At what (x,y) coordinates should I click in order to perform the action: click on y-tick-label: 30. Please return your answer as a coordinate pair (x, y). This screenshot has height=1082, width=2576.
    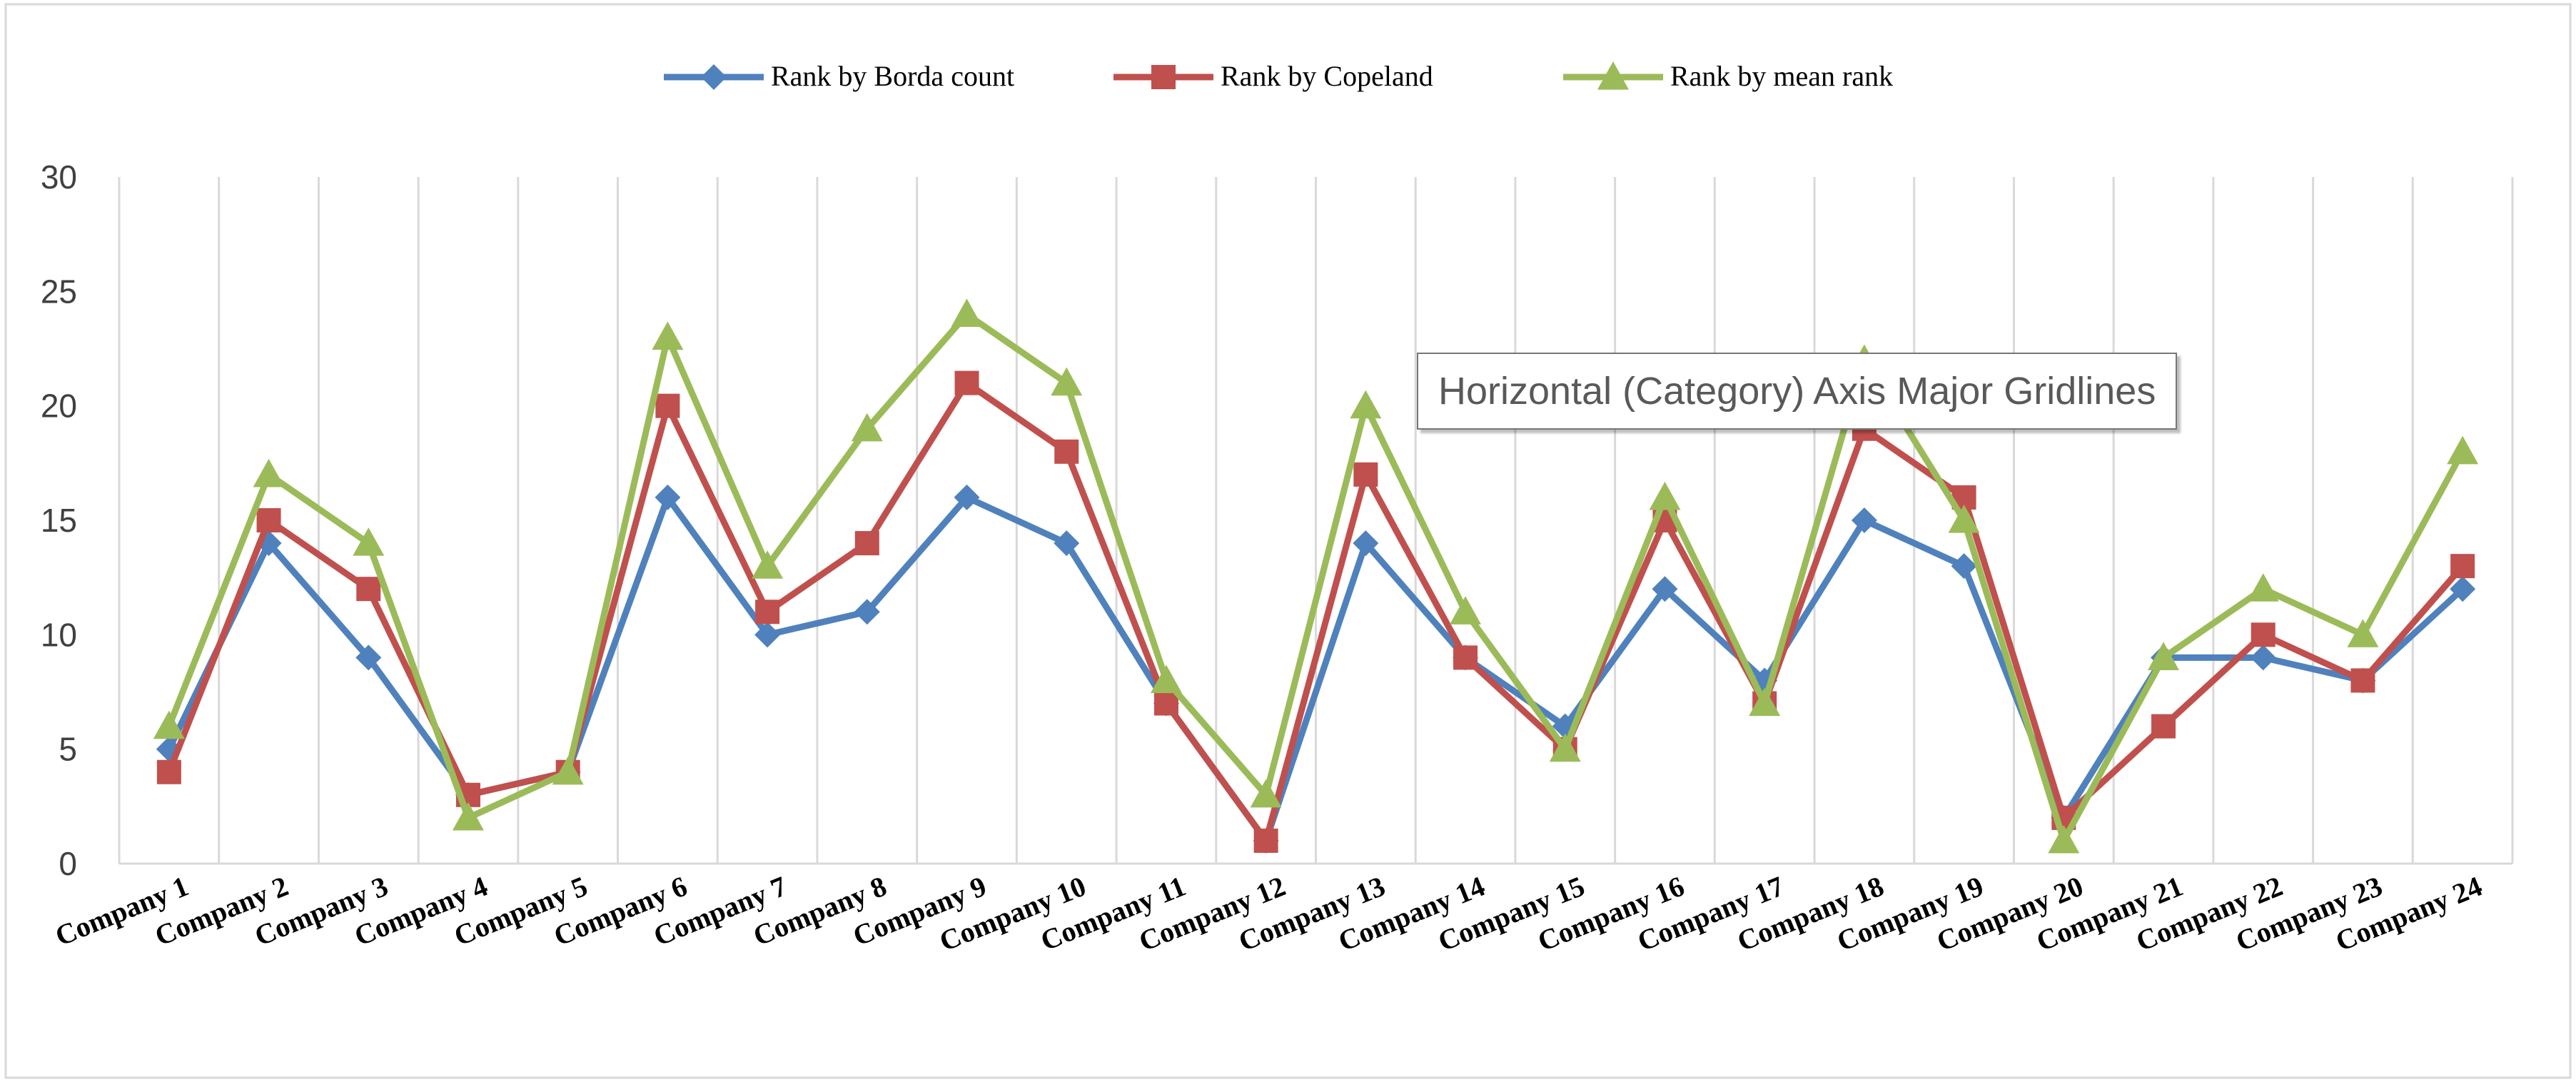
    Looking at the image, I should click on (59, 177).